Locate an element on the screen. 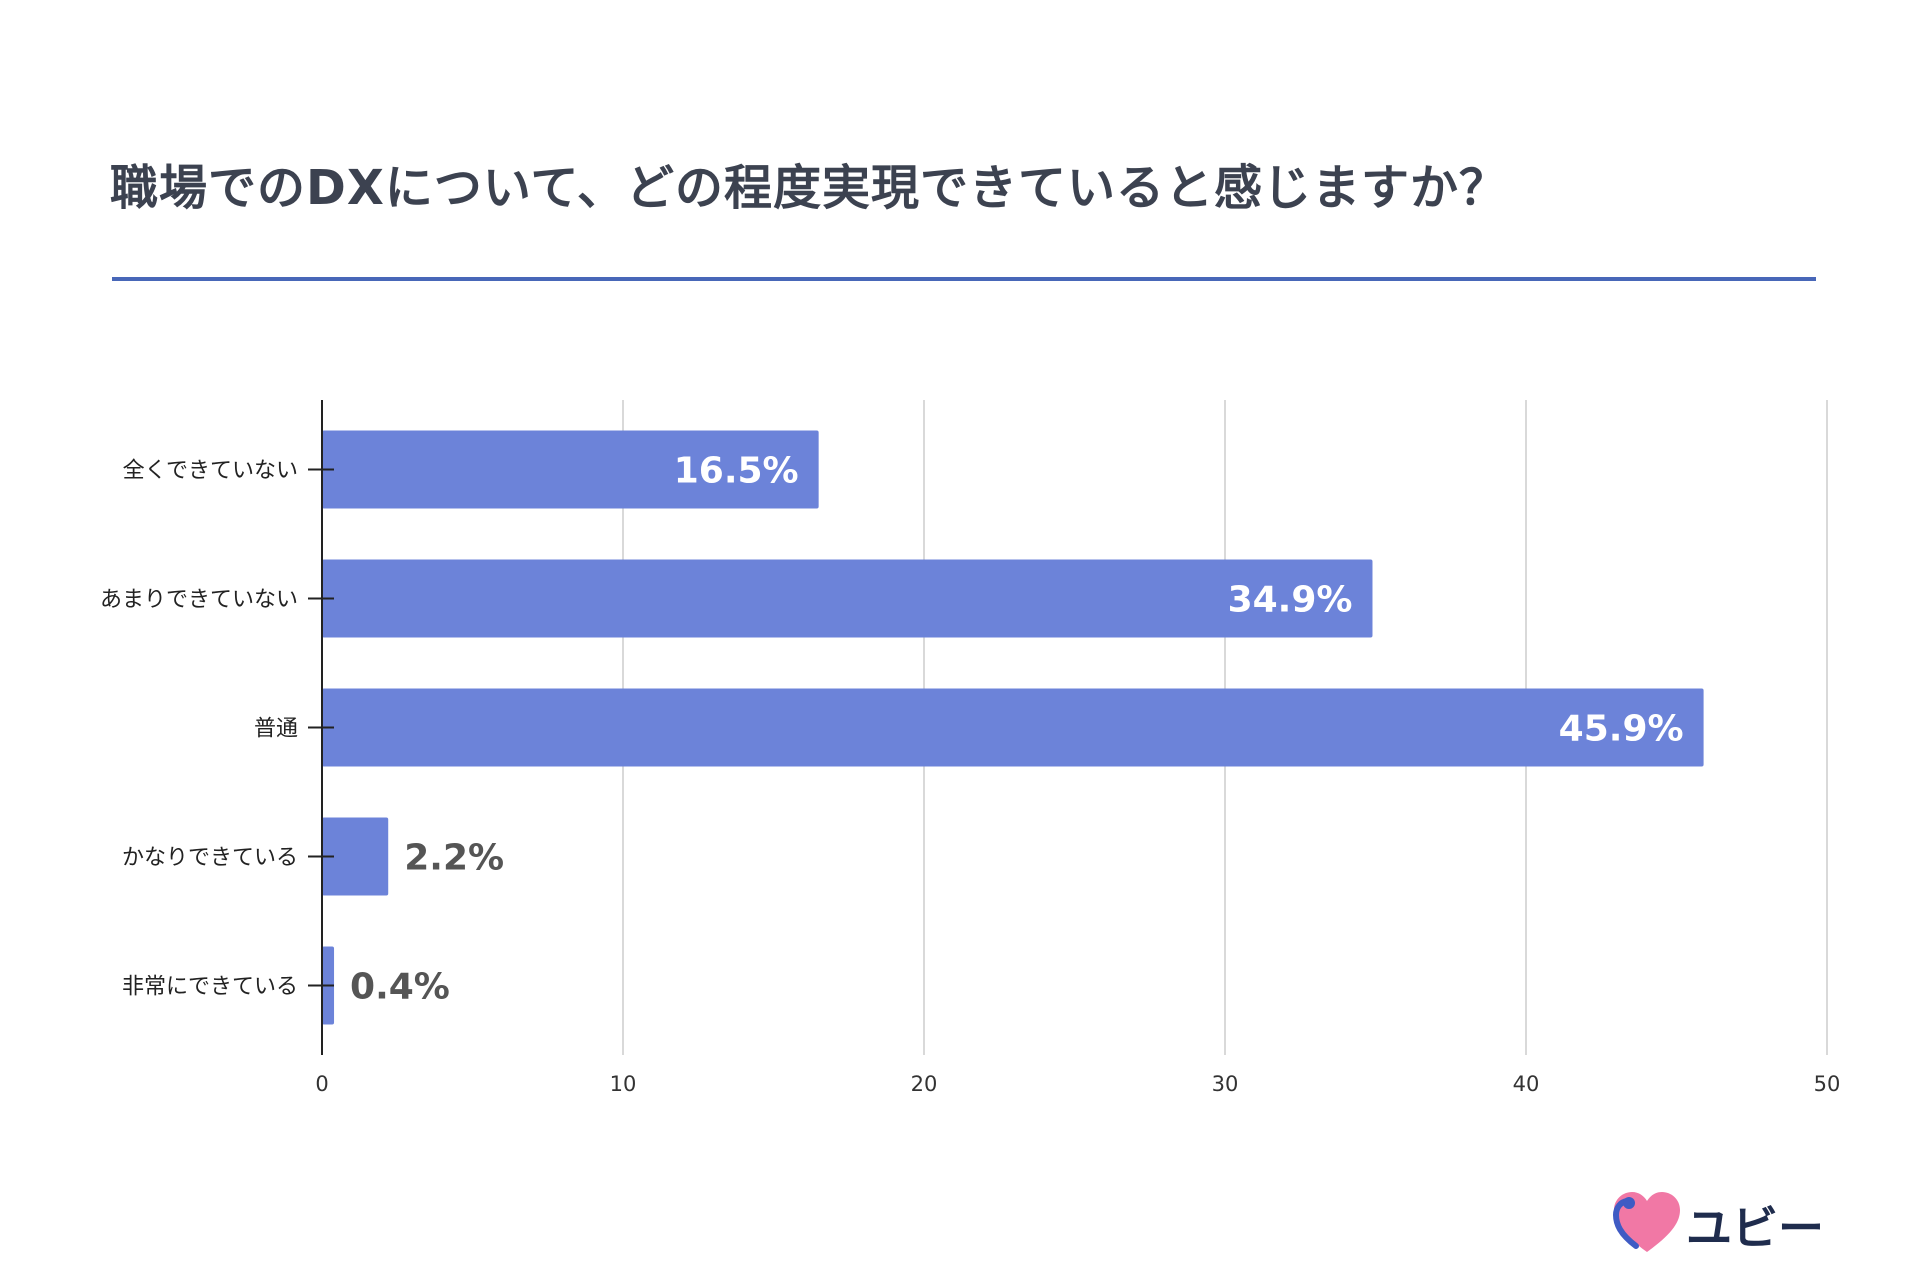  data-label: 0.4% is located at coordinates (400, 987).